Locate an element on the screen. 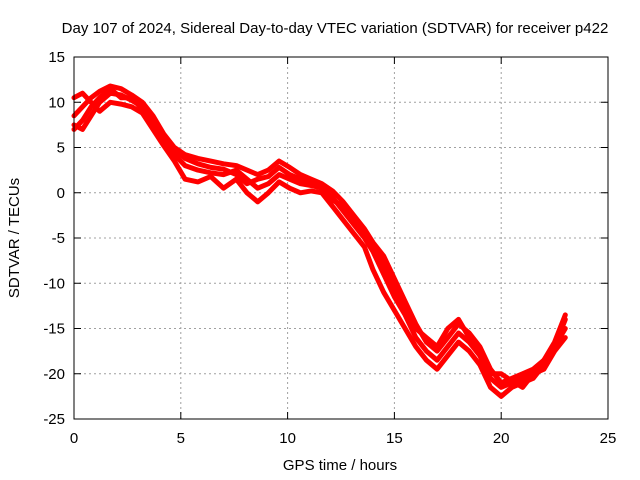  y-tick-label: 15 is located at coordinates (56, 57).